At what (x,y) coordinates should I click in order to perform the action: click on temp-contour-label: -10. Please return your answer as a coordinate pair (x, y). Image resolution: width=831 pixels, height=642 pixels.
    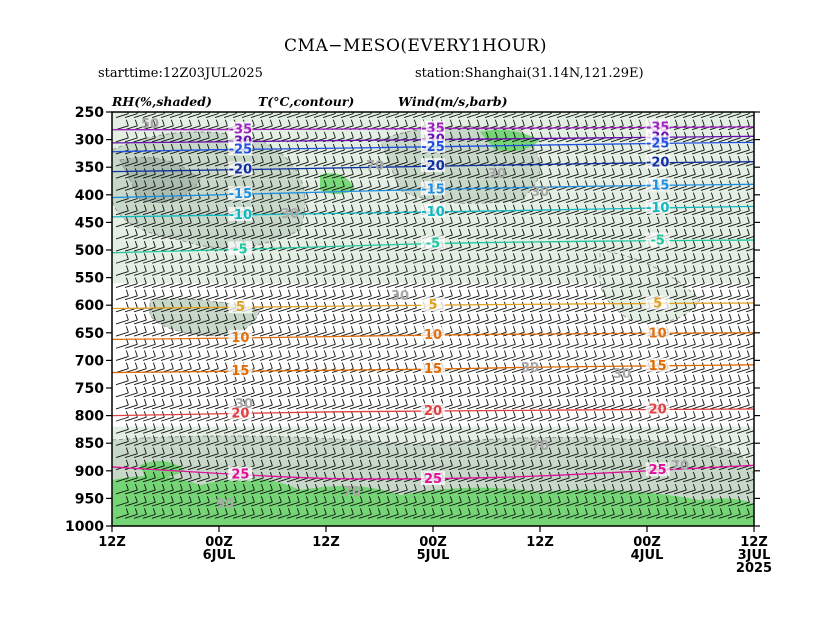
    Looking at the image, I should click on (433, 212).